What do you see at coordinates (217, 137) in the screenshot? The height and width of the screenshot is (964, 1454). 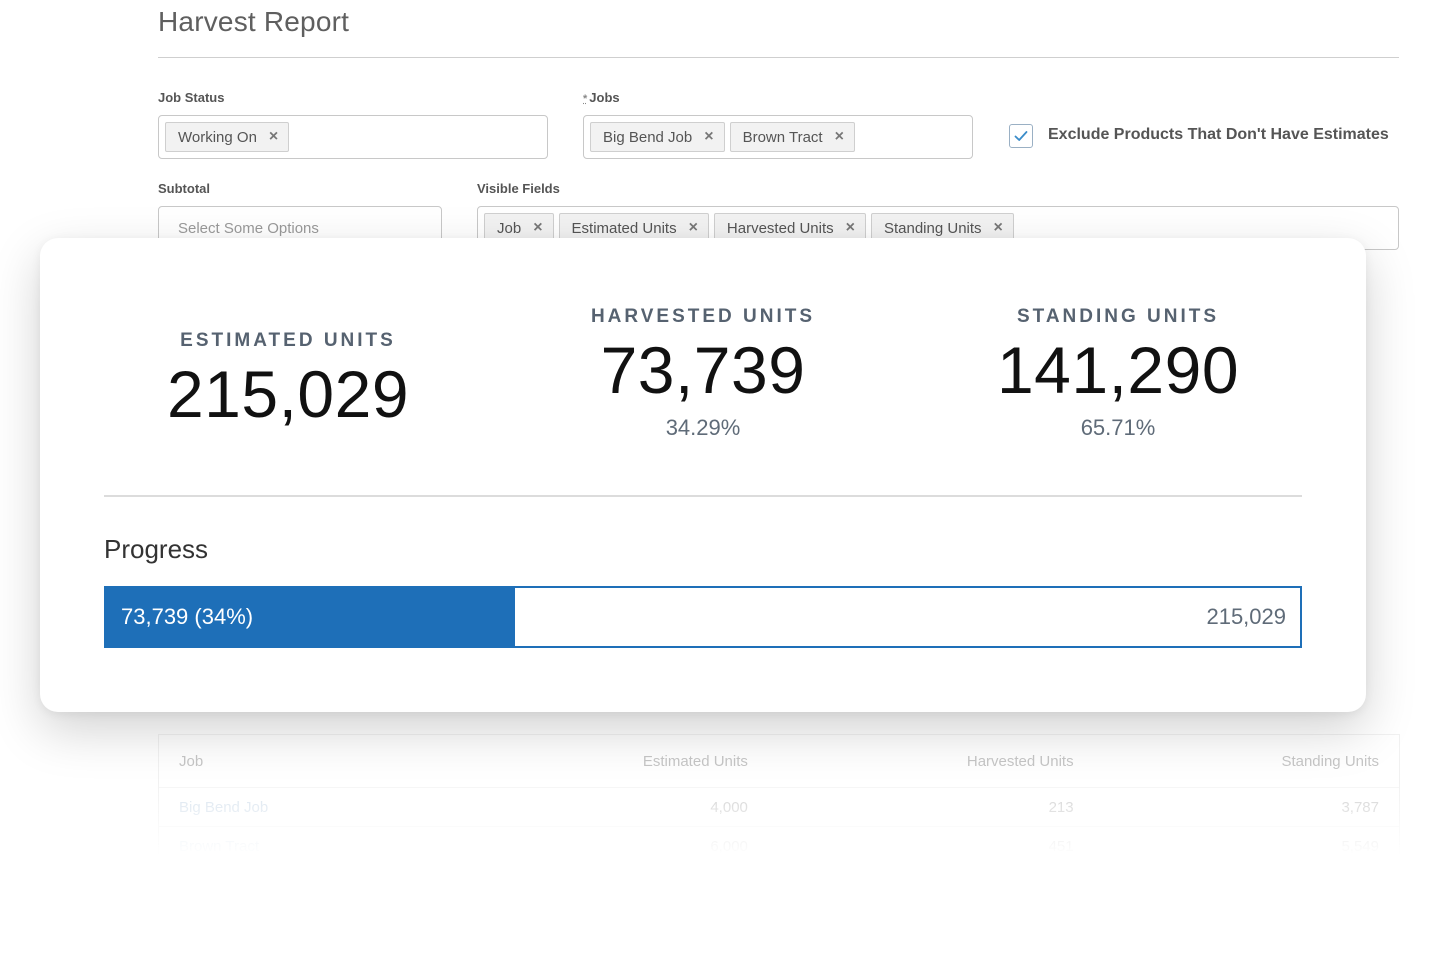 I see `chip-label: Working On` at bounding box center [217, 137].